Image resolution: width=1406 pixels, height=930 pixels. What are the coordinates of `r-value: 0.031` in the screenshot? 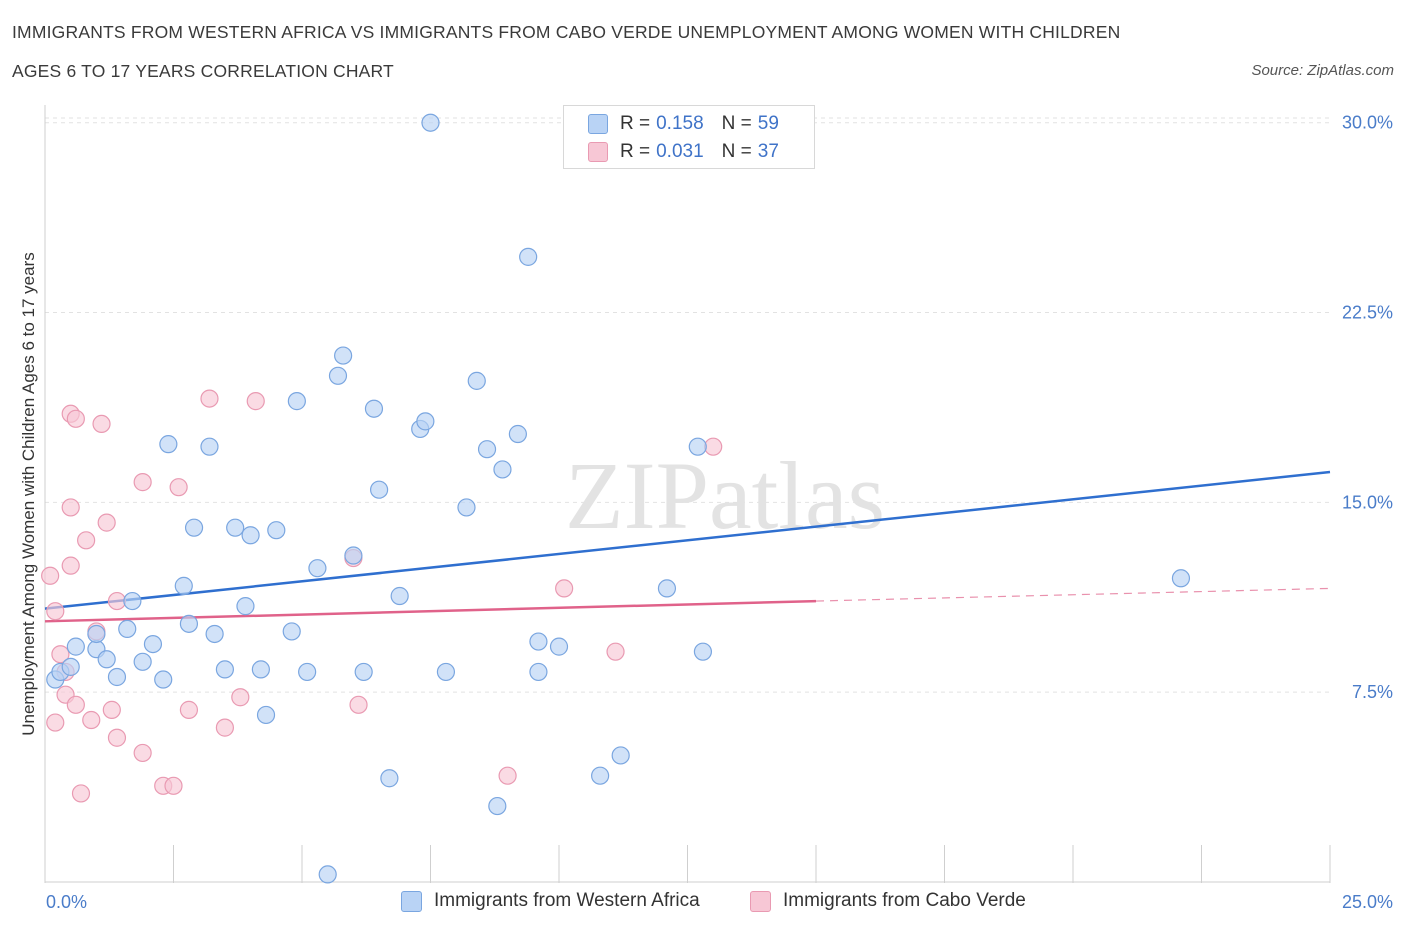 It's located at (680, 151).